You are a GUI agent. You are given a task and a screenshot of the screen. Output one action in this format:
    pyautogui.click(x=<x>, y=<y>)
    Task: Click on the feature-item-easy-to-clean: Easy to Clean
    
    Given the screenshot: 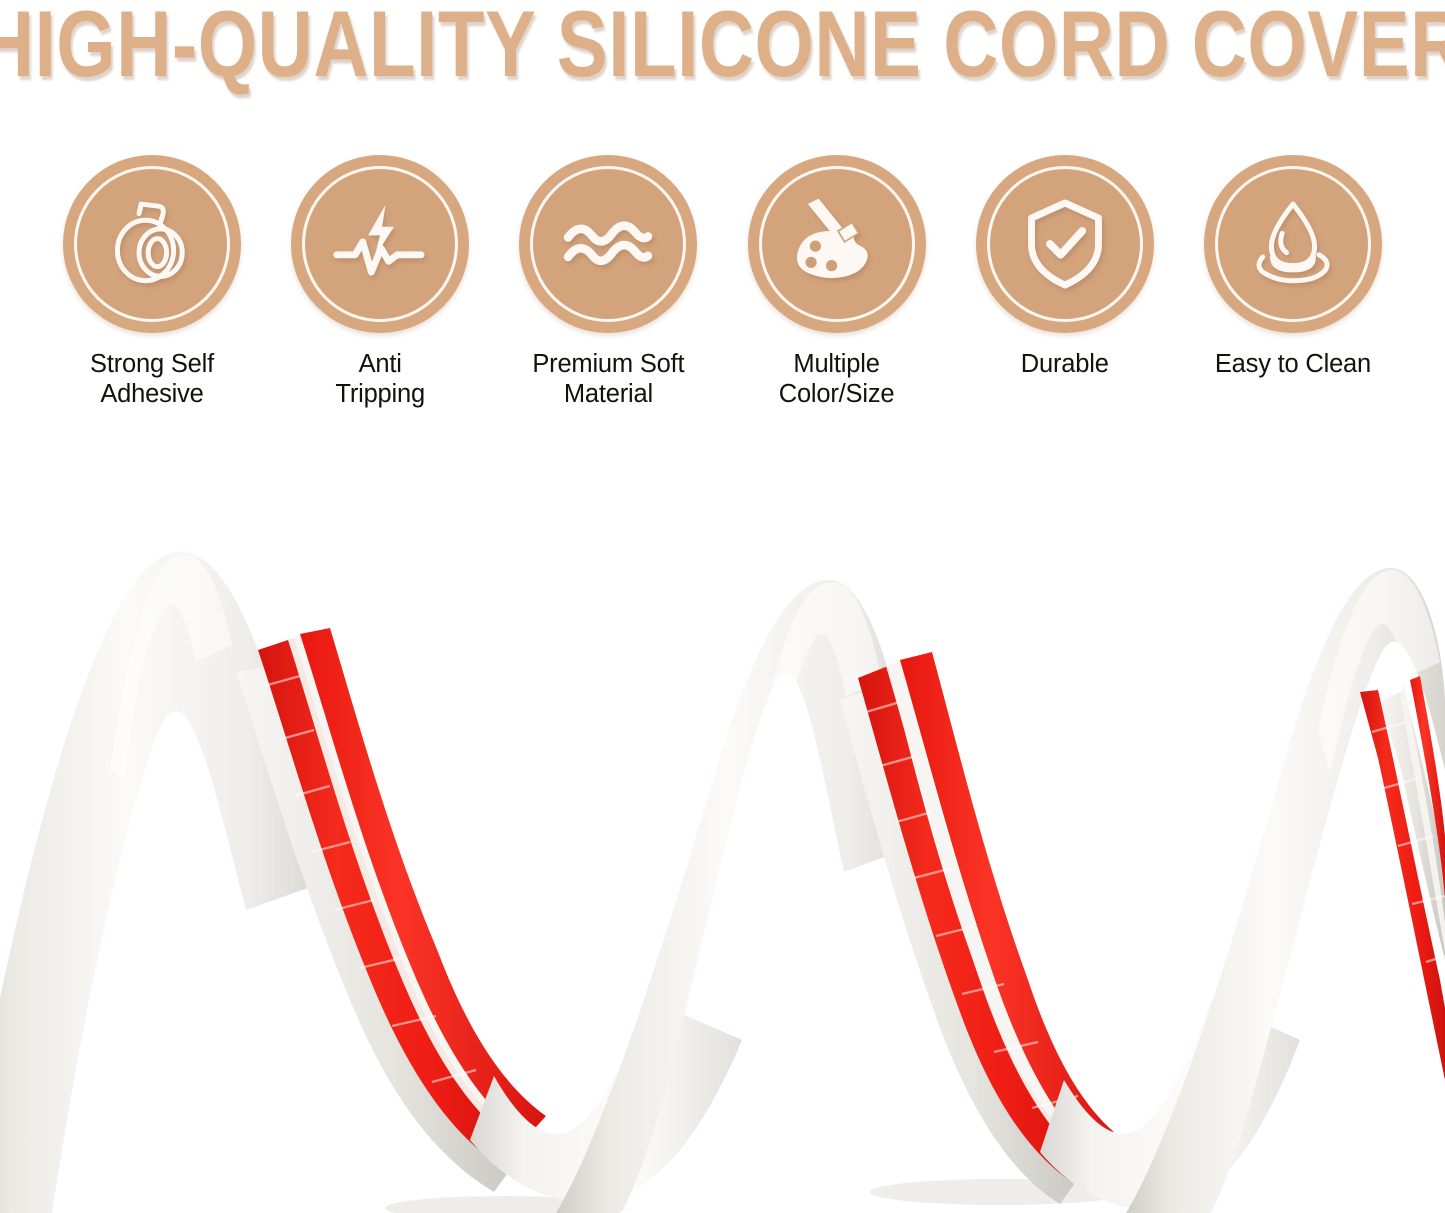 What is the action you would take?
    pyautogui.click(x=1293, y=290)
    